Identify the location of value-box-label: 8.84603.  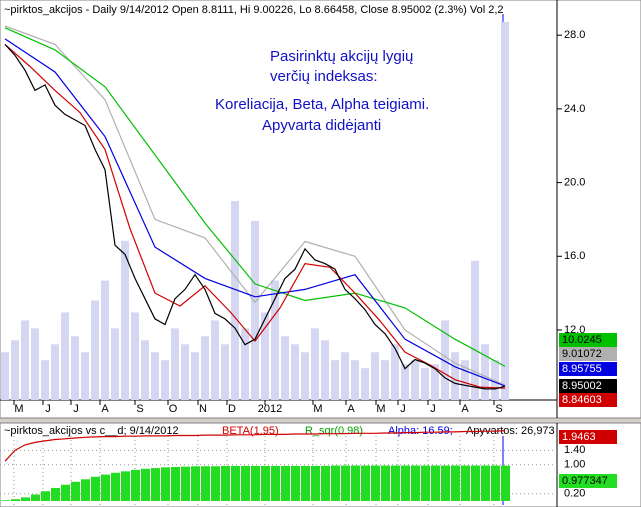
(582, 400).